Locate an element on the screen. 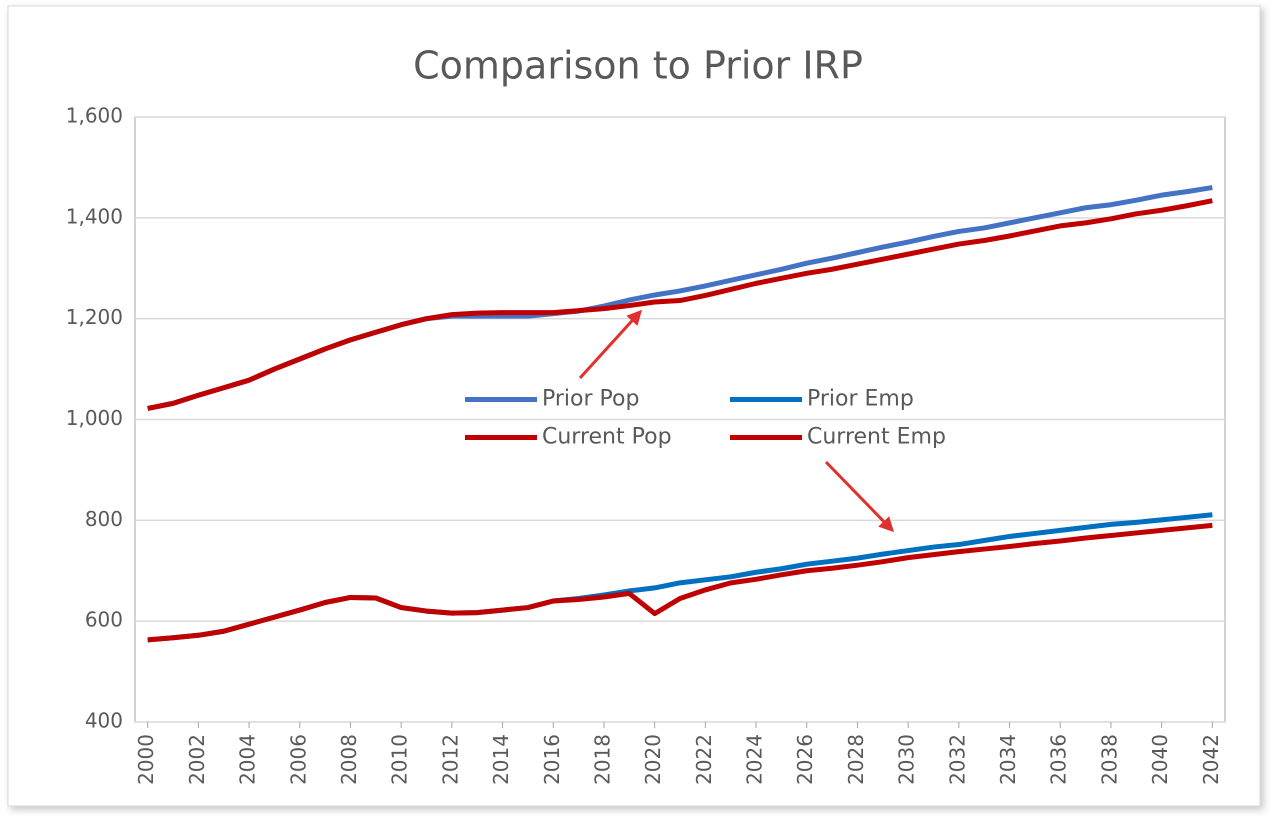 Image resolution: width=1271 pixels, height=817 pixels. series-line is located at coordinates (680, 582).